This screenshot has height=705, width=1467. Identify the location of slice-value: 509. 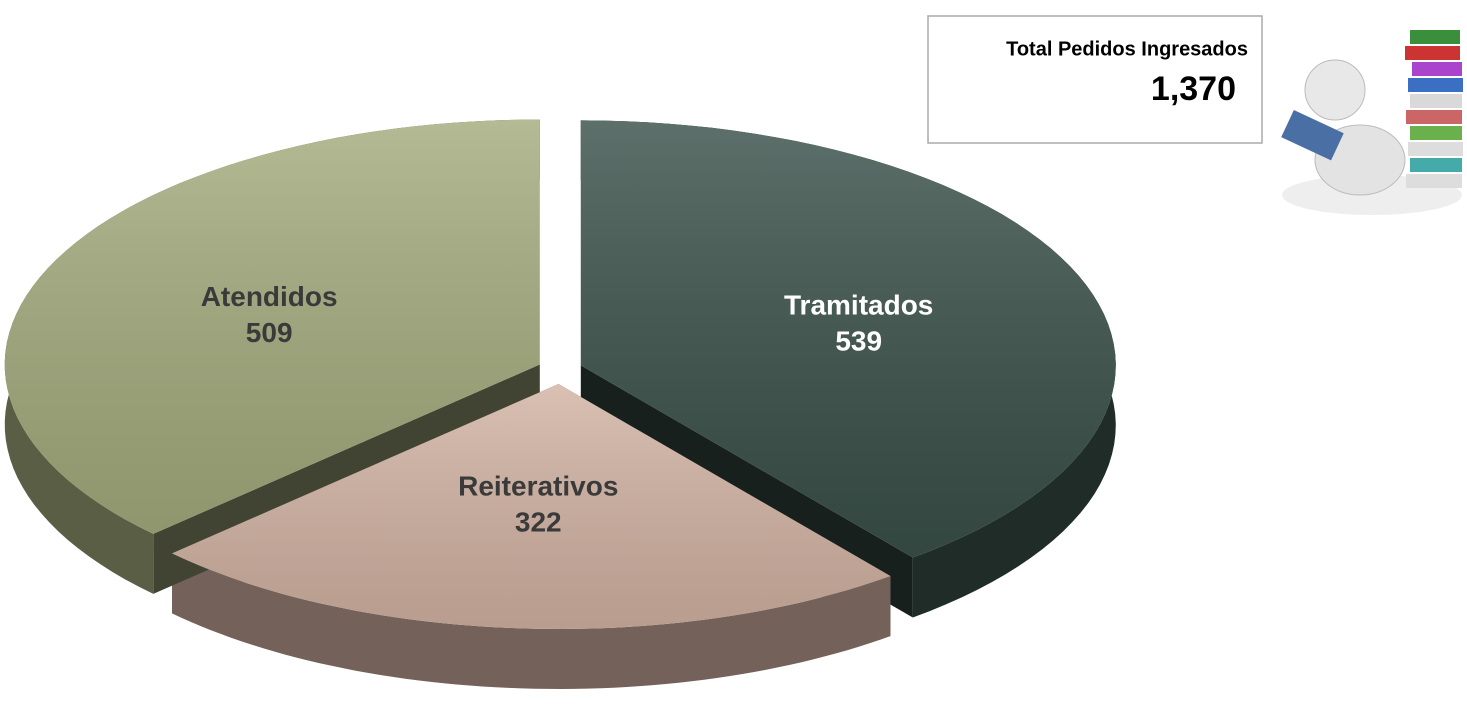
(269, 332).